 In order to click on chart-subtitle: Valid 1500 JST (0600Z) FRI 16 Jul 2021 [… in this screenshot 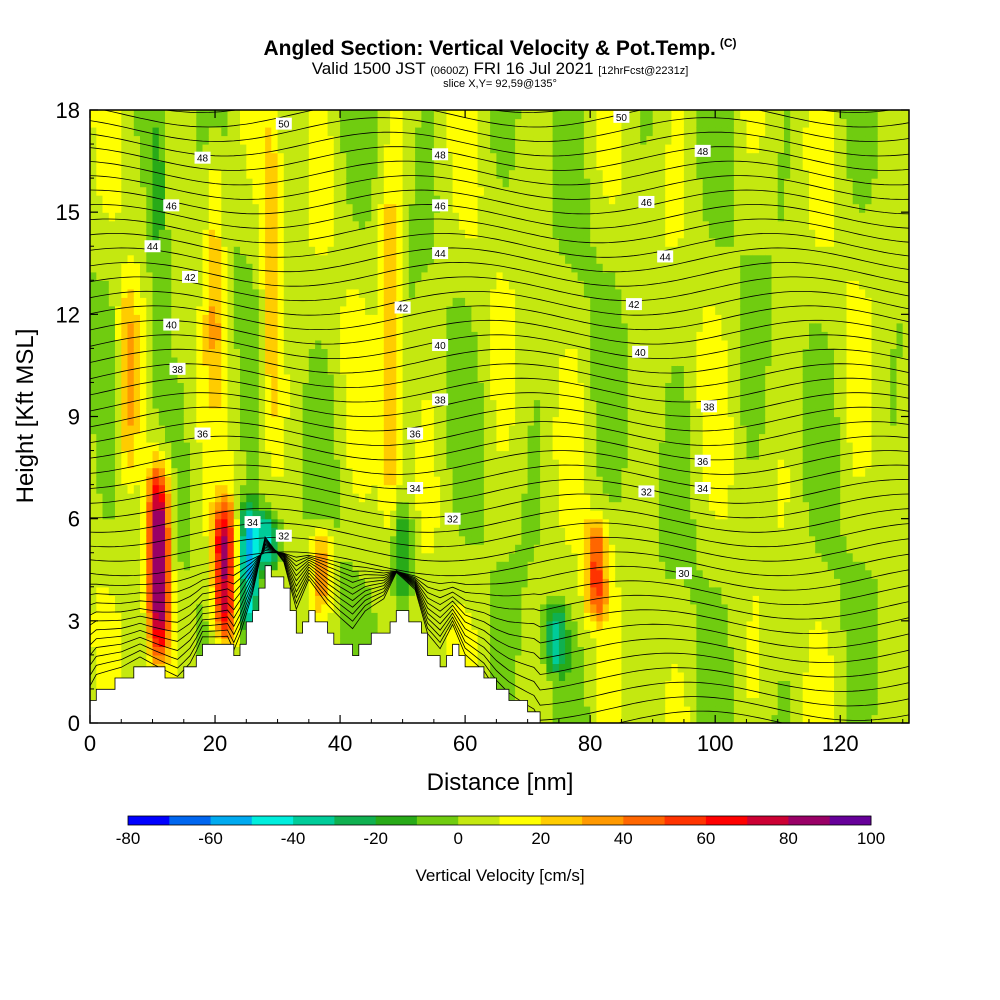, I will do `click(500, 70)`.